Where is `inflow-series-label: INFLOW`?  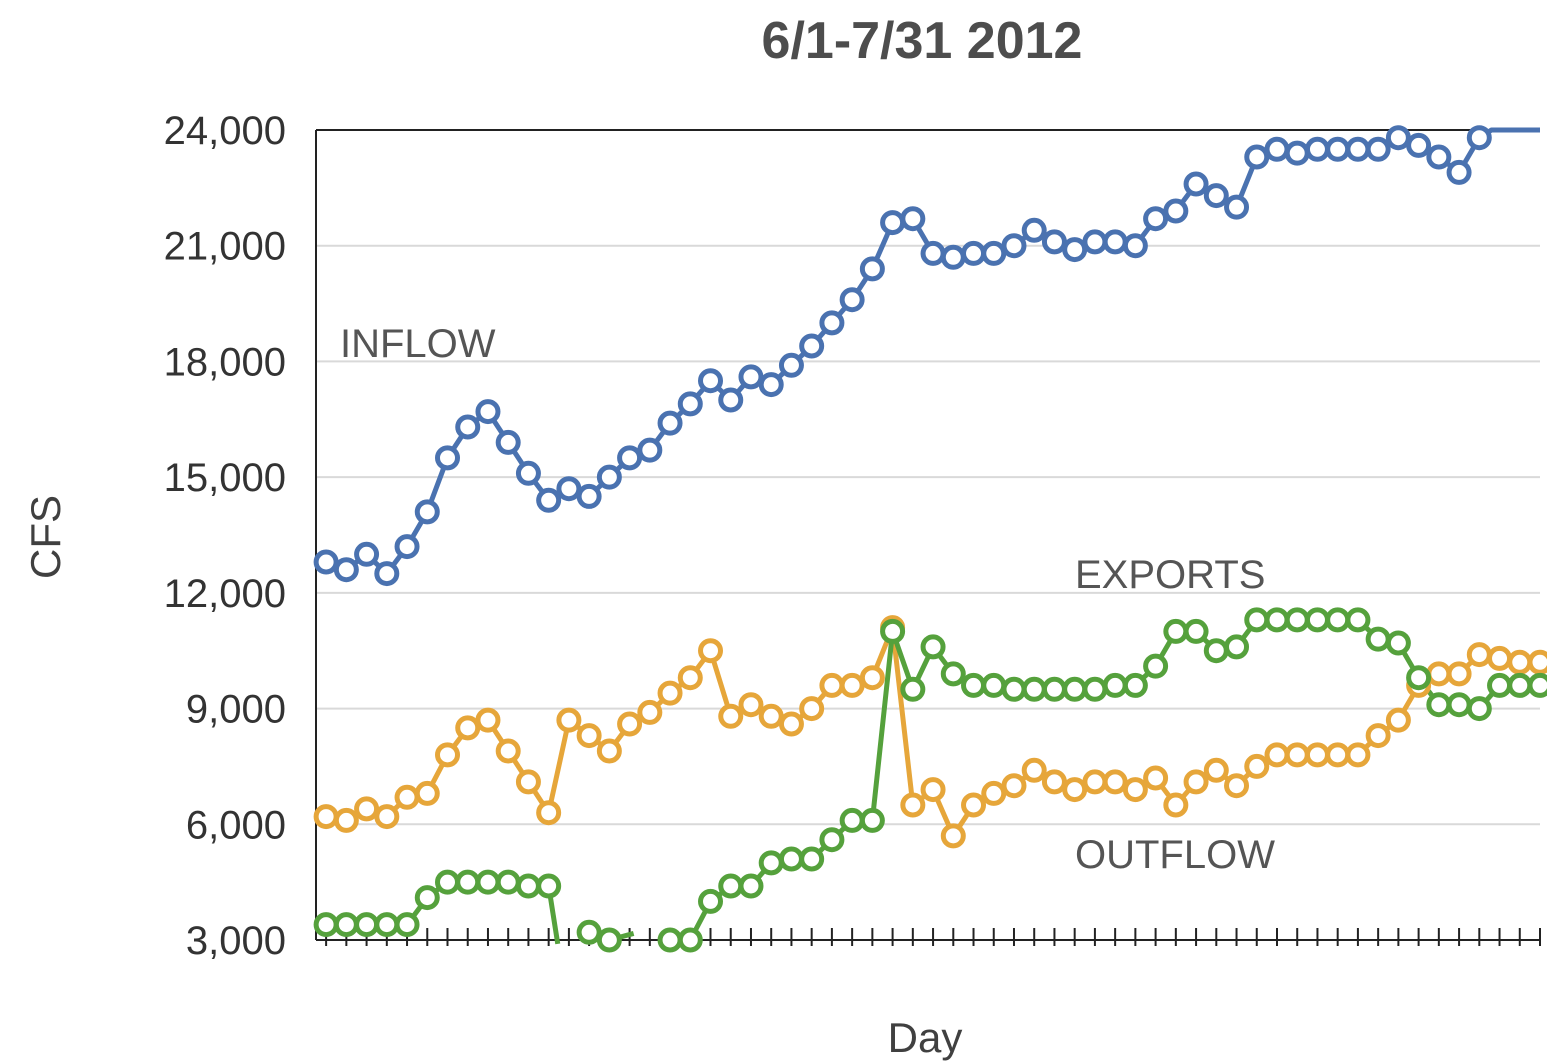
inflow-series-label: INFLOW is located at coordinates (418, 344).